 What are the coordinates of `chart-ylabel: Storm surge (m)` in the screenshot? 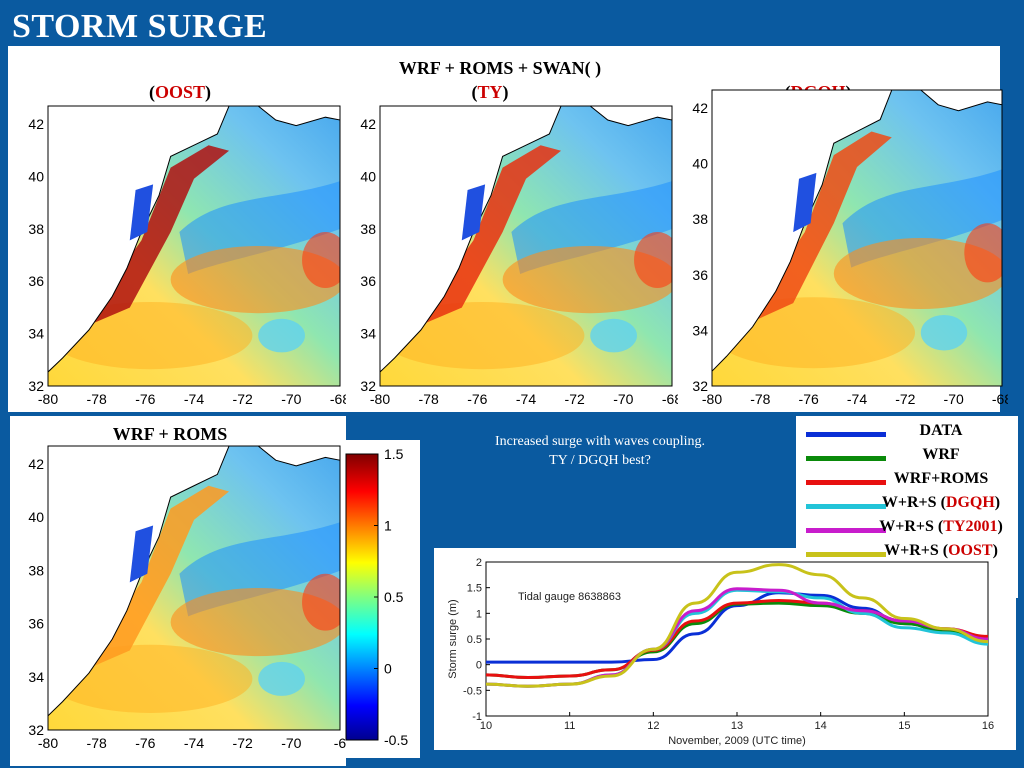 It's located at (453, 638).